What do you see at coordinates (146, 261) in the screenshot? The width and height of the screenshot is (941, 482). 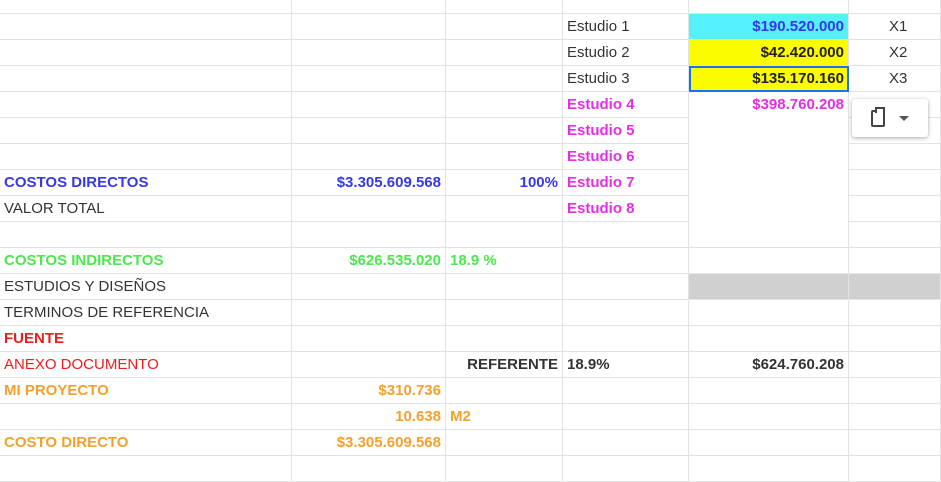 I see `costos-indirectos-label: COSTOS INDIRECTOS` at bounding box center [146, 261].